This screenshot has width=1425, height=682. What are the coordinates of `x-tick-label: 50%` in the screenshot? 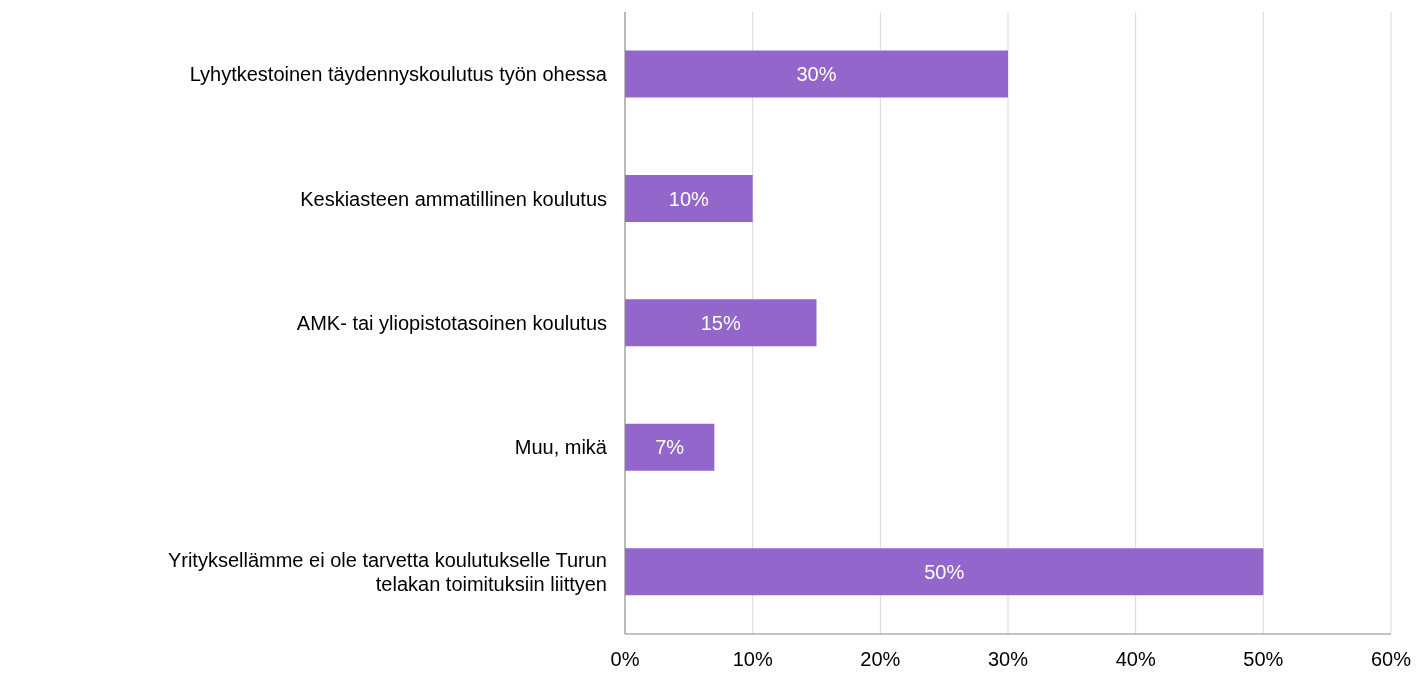 It's located at (1263, 659).